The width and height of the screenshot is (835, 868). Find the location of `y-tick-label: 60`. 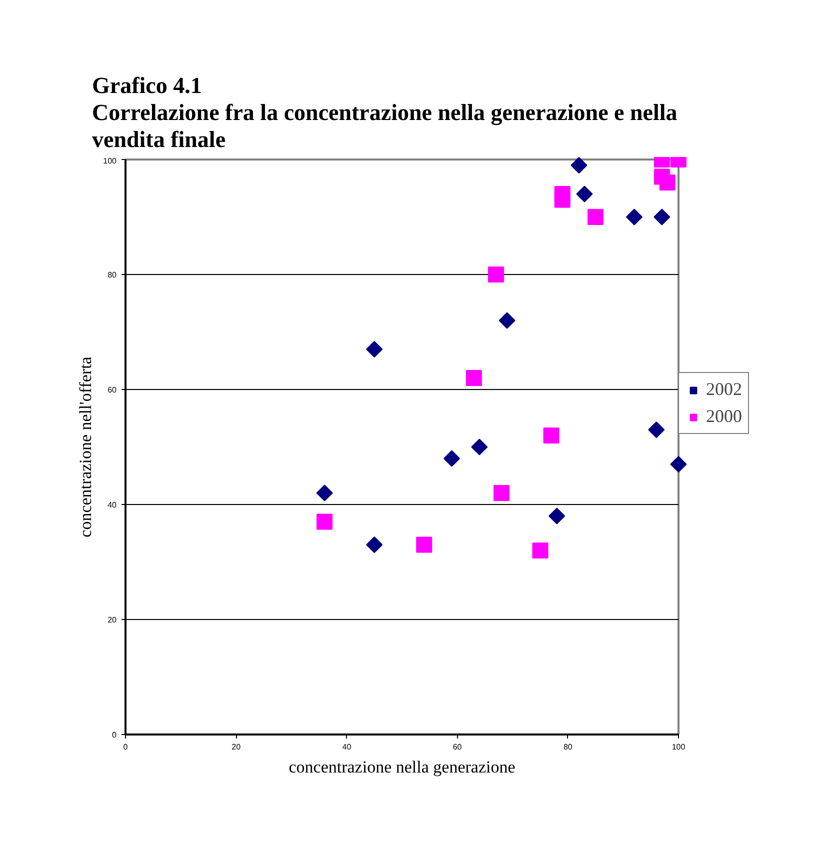

y-tick-label: 60 is located at coordinates (113, 390).